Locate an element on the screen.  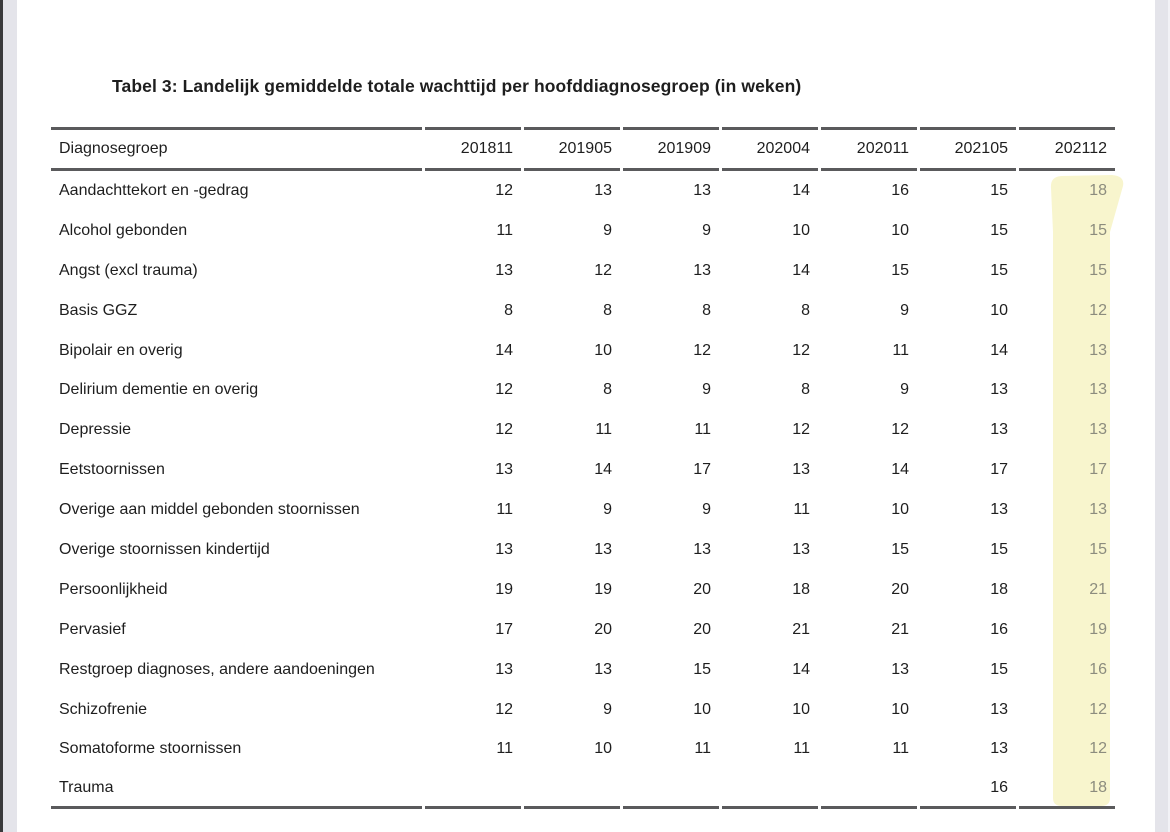
table-row: Eetstoornissen 13 14 17 13 14 17 17 is located at coordinates (583, 470).